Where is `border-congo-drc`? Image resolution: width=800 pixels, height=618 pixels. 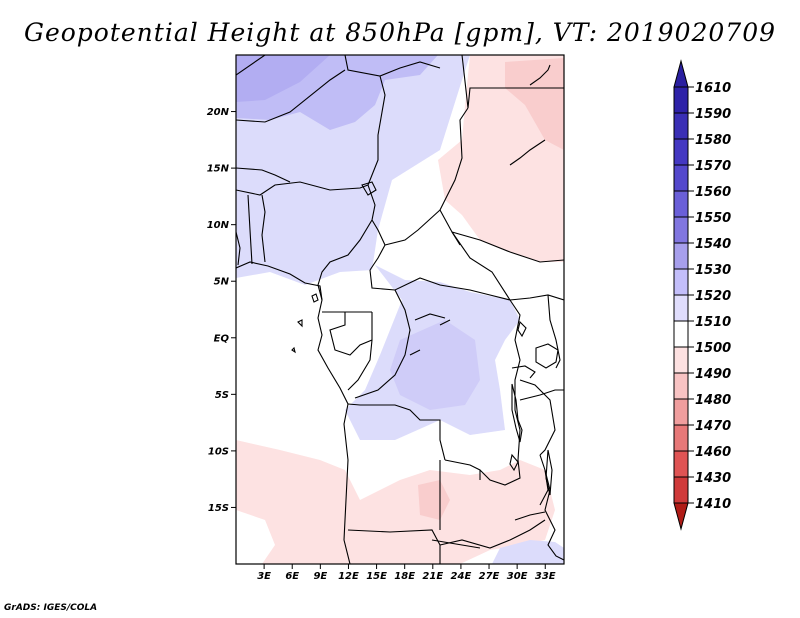
border-congo-drc is located at coordinates (360, 351).